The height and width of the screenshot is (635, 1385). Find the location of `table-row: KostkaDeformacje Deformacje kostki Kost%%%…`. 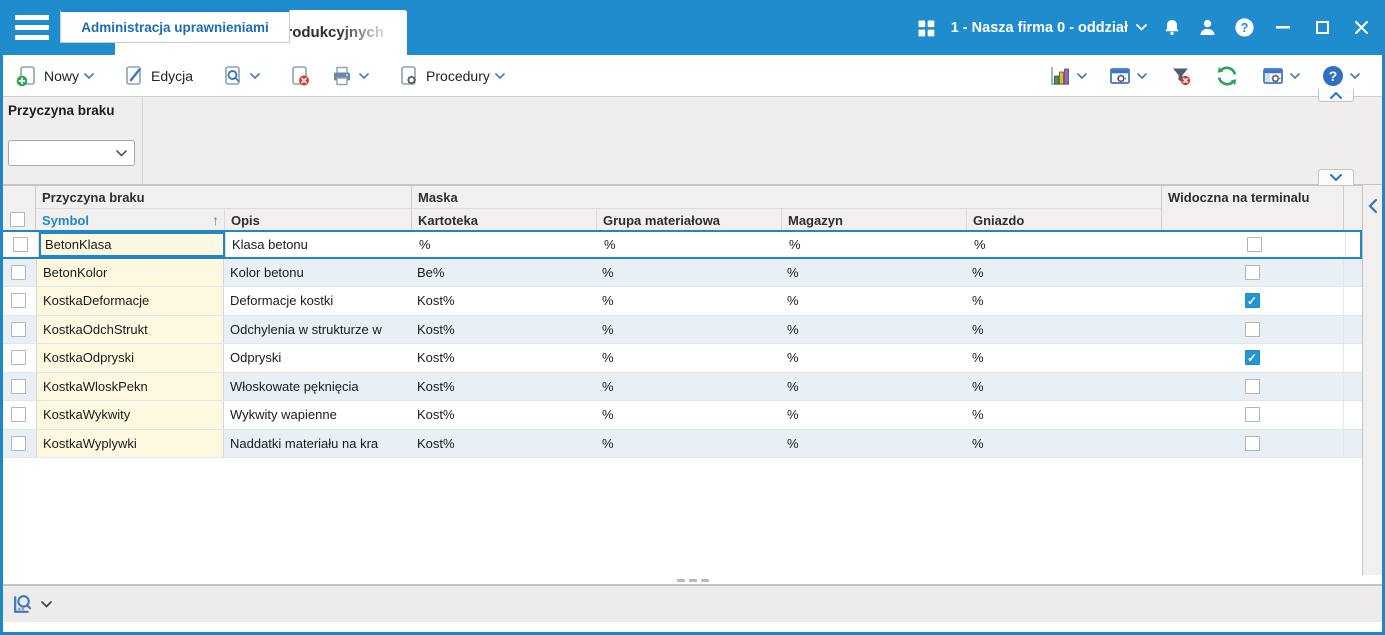

table-row: KostkaDeformacje Deformacje kostki Kost%%%… is located at coordinates (681, 301).